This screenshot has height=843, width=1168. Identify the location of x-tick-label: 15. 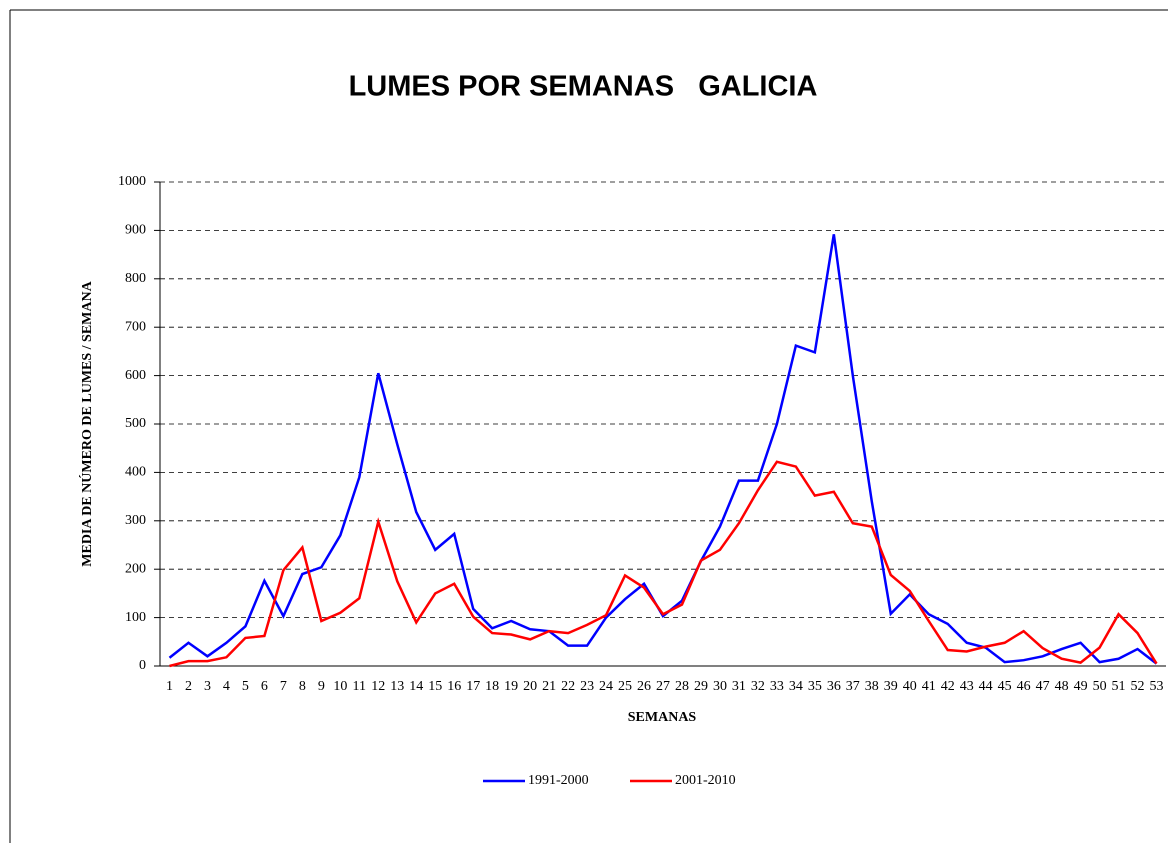
(435, 686).